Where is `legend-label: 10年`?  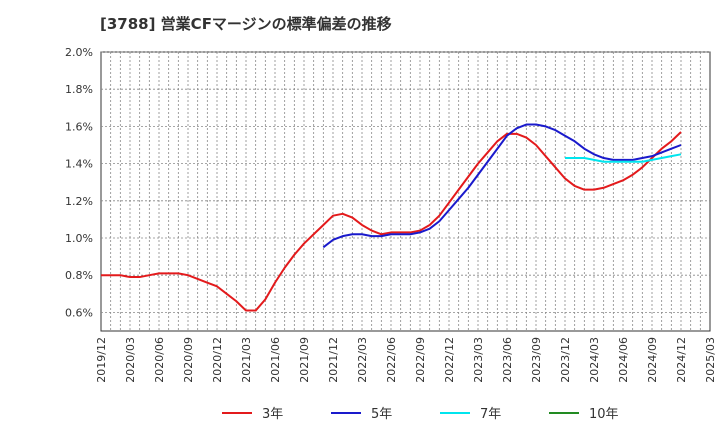
legend-label: 10年 is located at coordinates (604, 414).